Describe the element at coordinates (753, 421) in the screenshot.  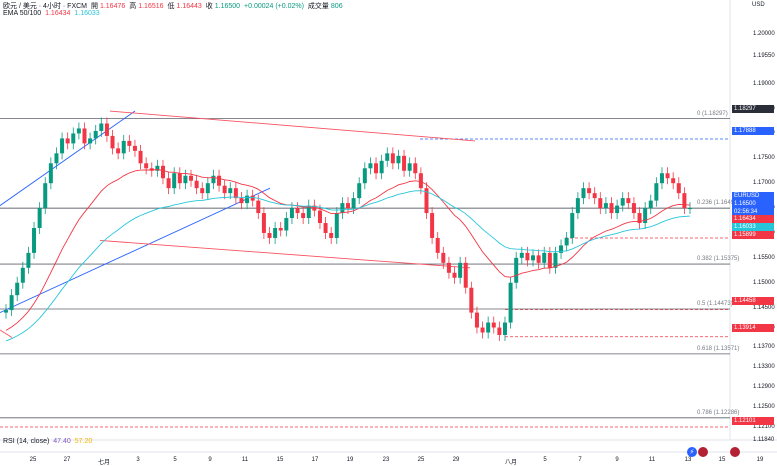
I see `price-tag: 1.12101` at that location.